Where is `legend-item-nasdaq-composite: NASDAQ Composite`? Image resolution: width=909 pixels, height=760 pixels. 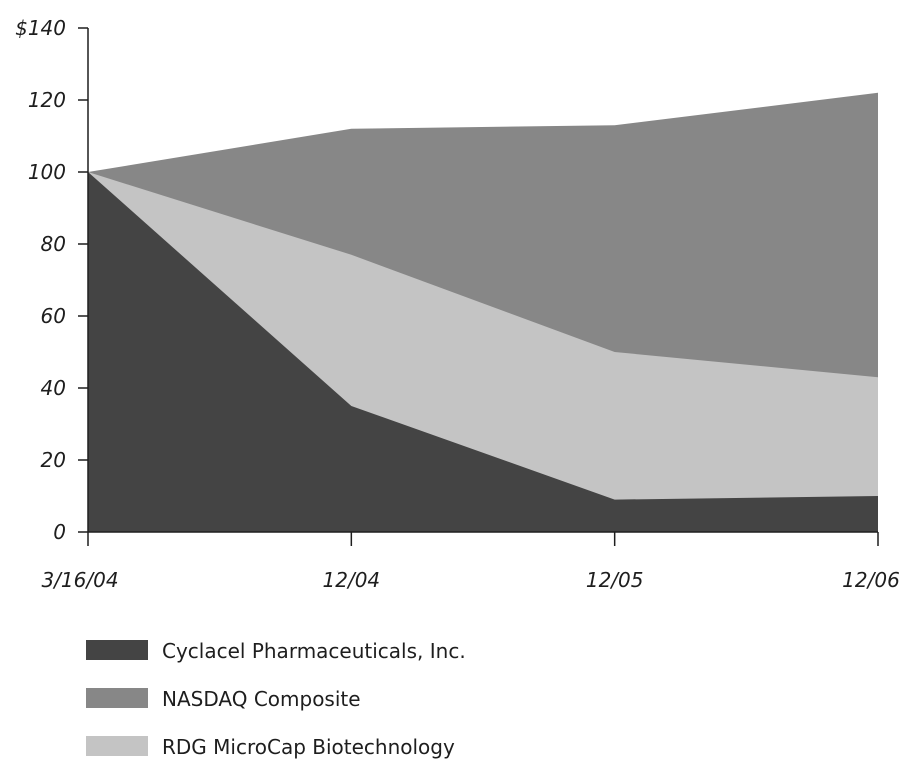 legend-item-nasdaq-composite: NASDAQ Composite is located at coordinates (223, 699).